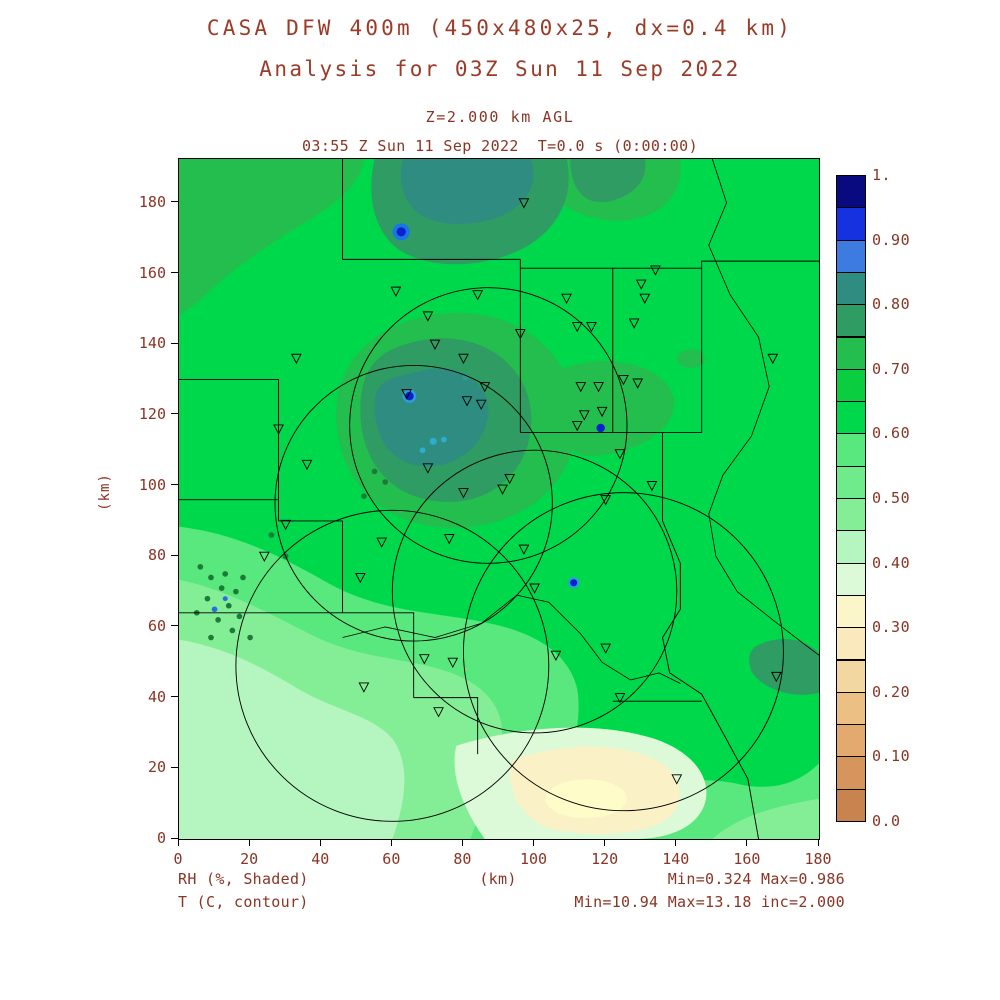 This screenshot has height=1000, width=1000. I want to click on y-tick-label: 60, so click(156, 625).